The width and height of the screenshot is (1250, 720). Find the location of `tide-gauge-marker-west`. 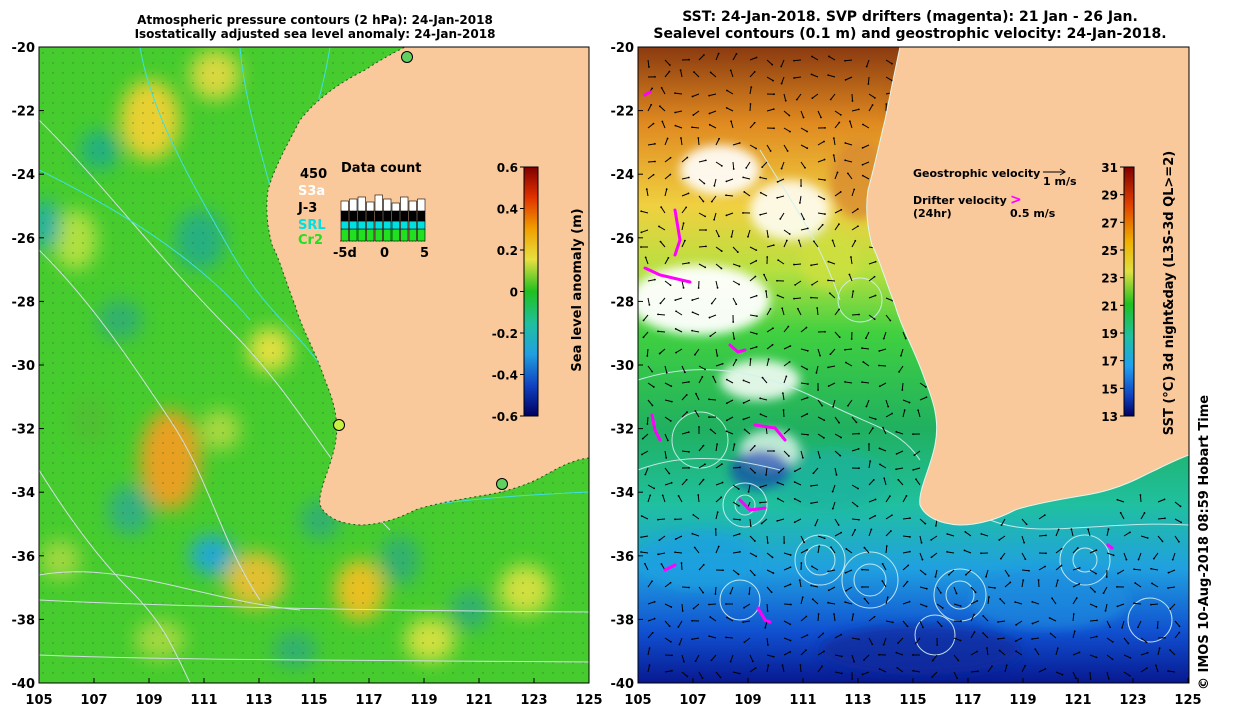

tide-gauge-marker-west is located at coordinates (339, 425).